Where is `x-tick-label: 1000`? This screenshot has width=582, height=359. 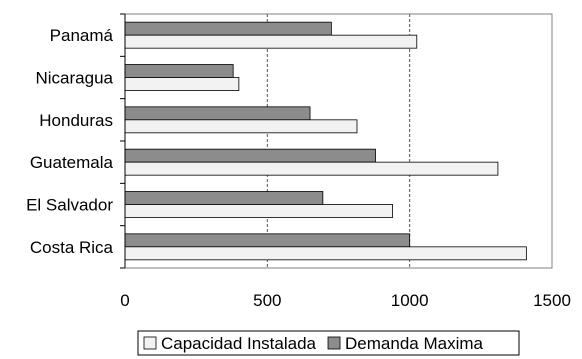
x-tick-label: 1000 is located at coordinates (410, 300).